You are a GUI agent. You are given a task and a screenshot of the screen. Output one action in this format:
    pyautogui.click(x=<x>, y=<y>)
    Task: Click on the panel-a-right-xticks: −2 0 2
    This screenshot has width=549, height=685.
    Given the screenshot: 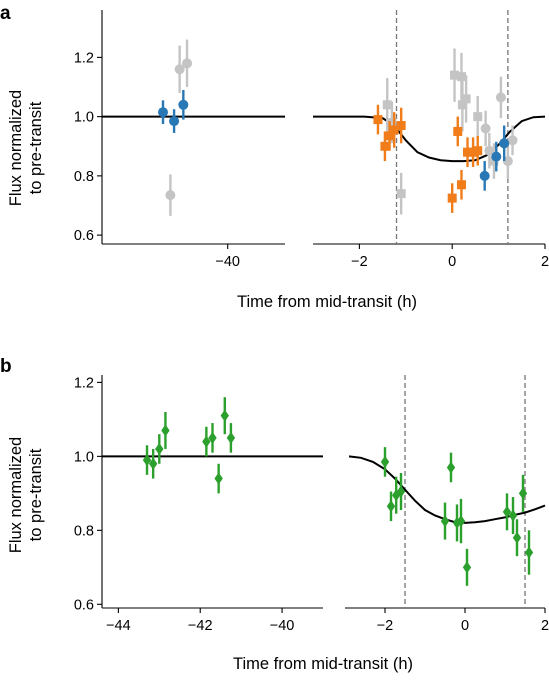 What is the action you would take?
    pyautogui.click(x=450, y=257)
    